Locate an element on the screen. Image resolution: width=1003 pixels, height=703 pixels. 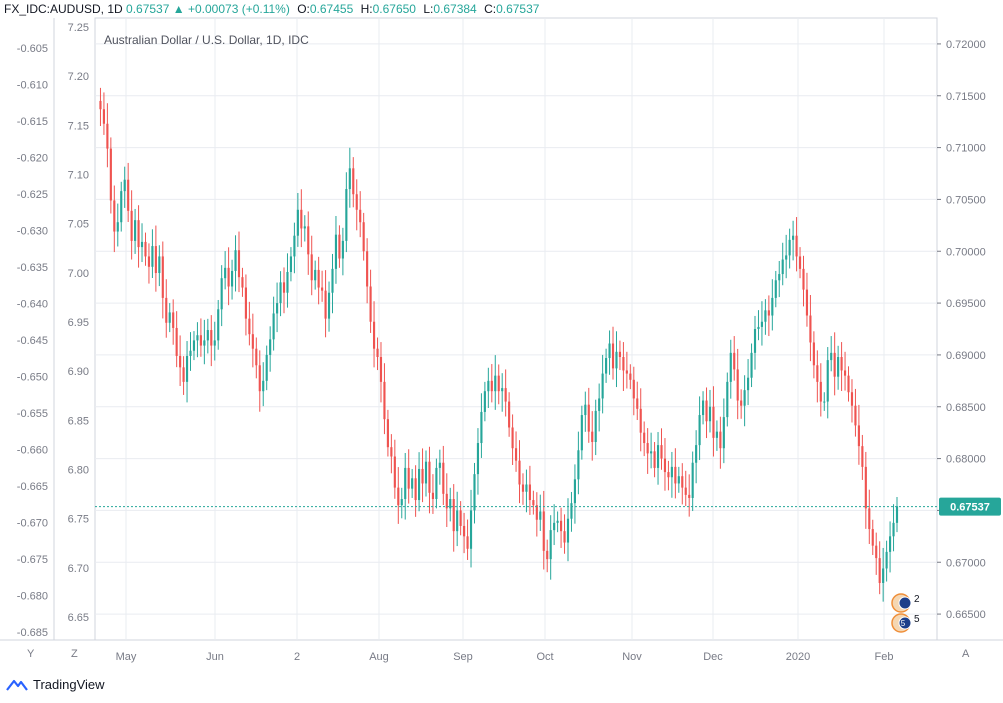
right-axis-label: 0.71500 is located at coordinates (966, 97).